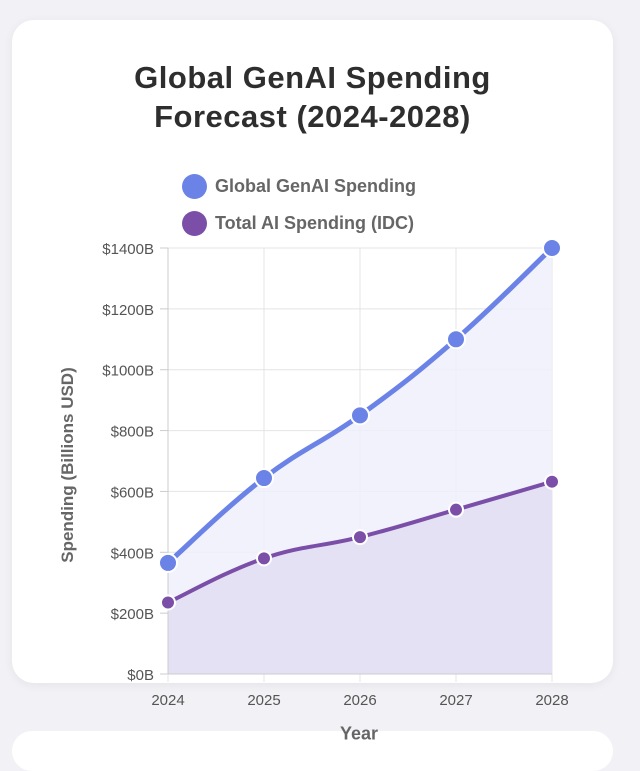 The image size is (640, 771). Describe the element at coordinates (128, 371) in the screenshot. I see `y-tick-label: $1000B` at that location.